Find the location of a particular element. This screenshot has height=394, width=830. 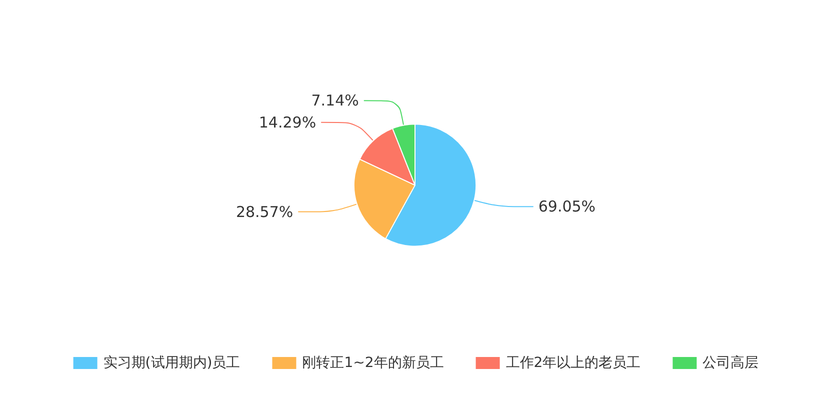

legend-label: 公司高层 is located at coordinates (730, 363).